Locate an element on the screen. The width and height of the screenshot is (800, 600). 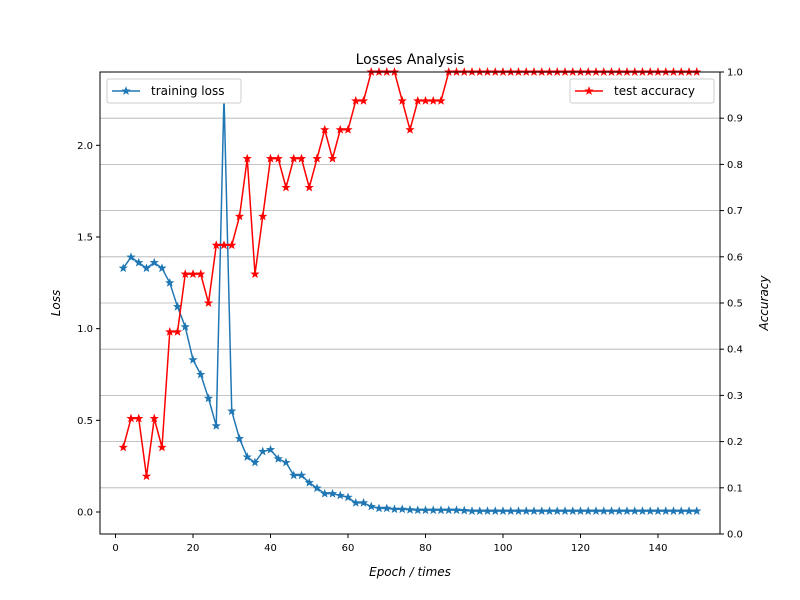
y-right-tick-label: 0.5 is located at coordinates (735, 304).